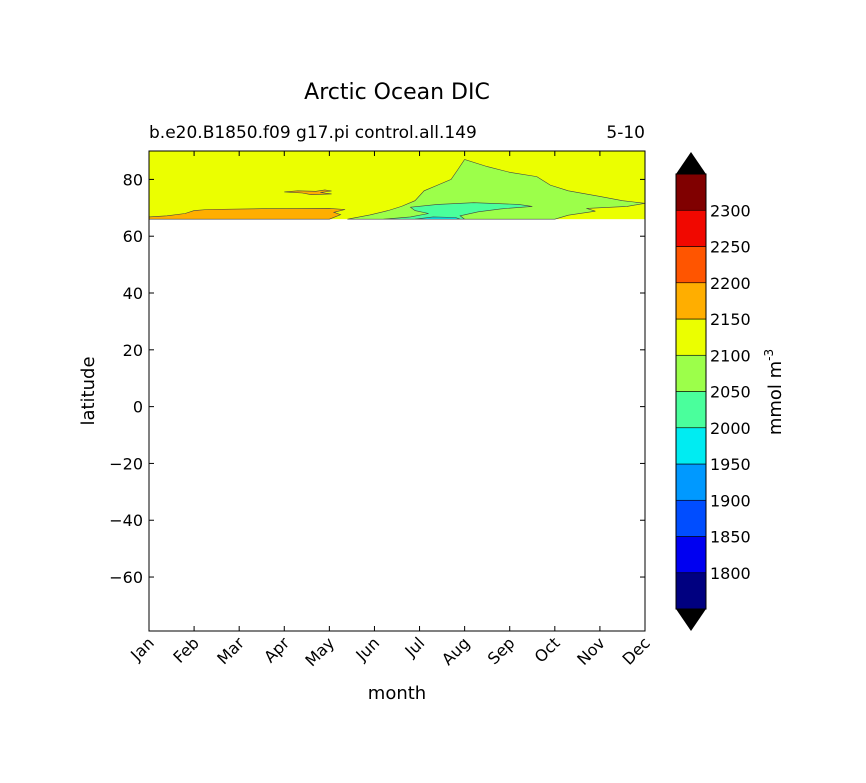  What do you see at coordinates (730, 573) in the screenshot?
I see `colorbar-tick-label: 1800` at bounding box center [730, 573].